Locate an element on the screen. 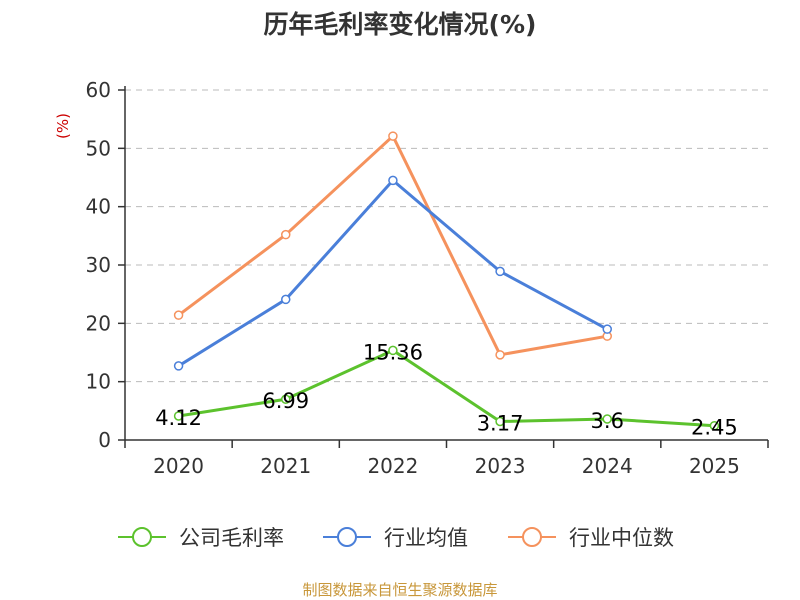  y-tick-label: 20 is located at coordinates (98, 323).